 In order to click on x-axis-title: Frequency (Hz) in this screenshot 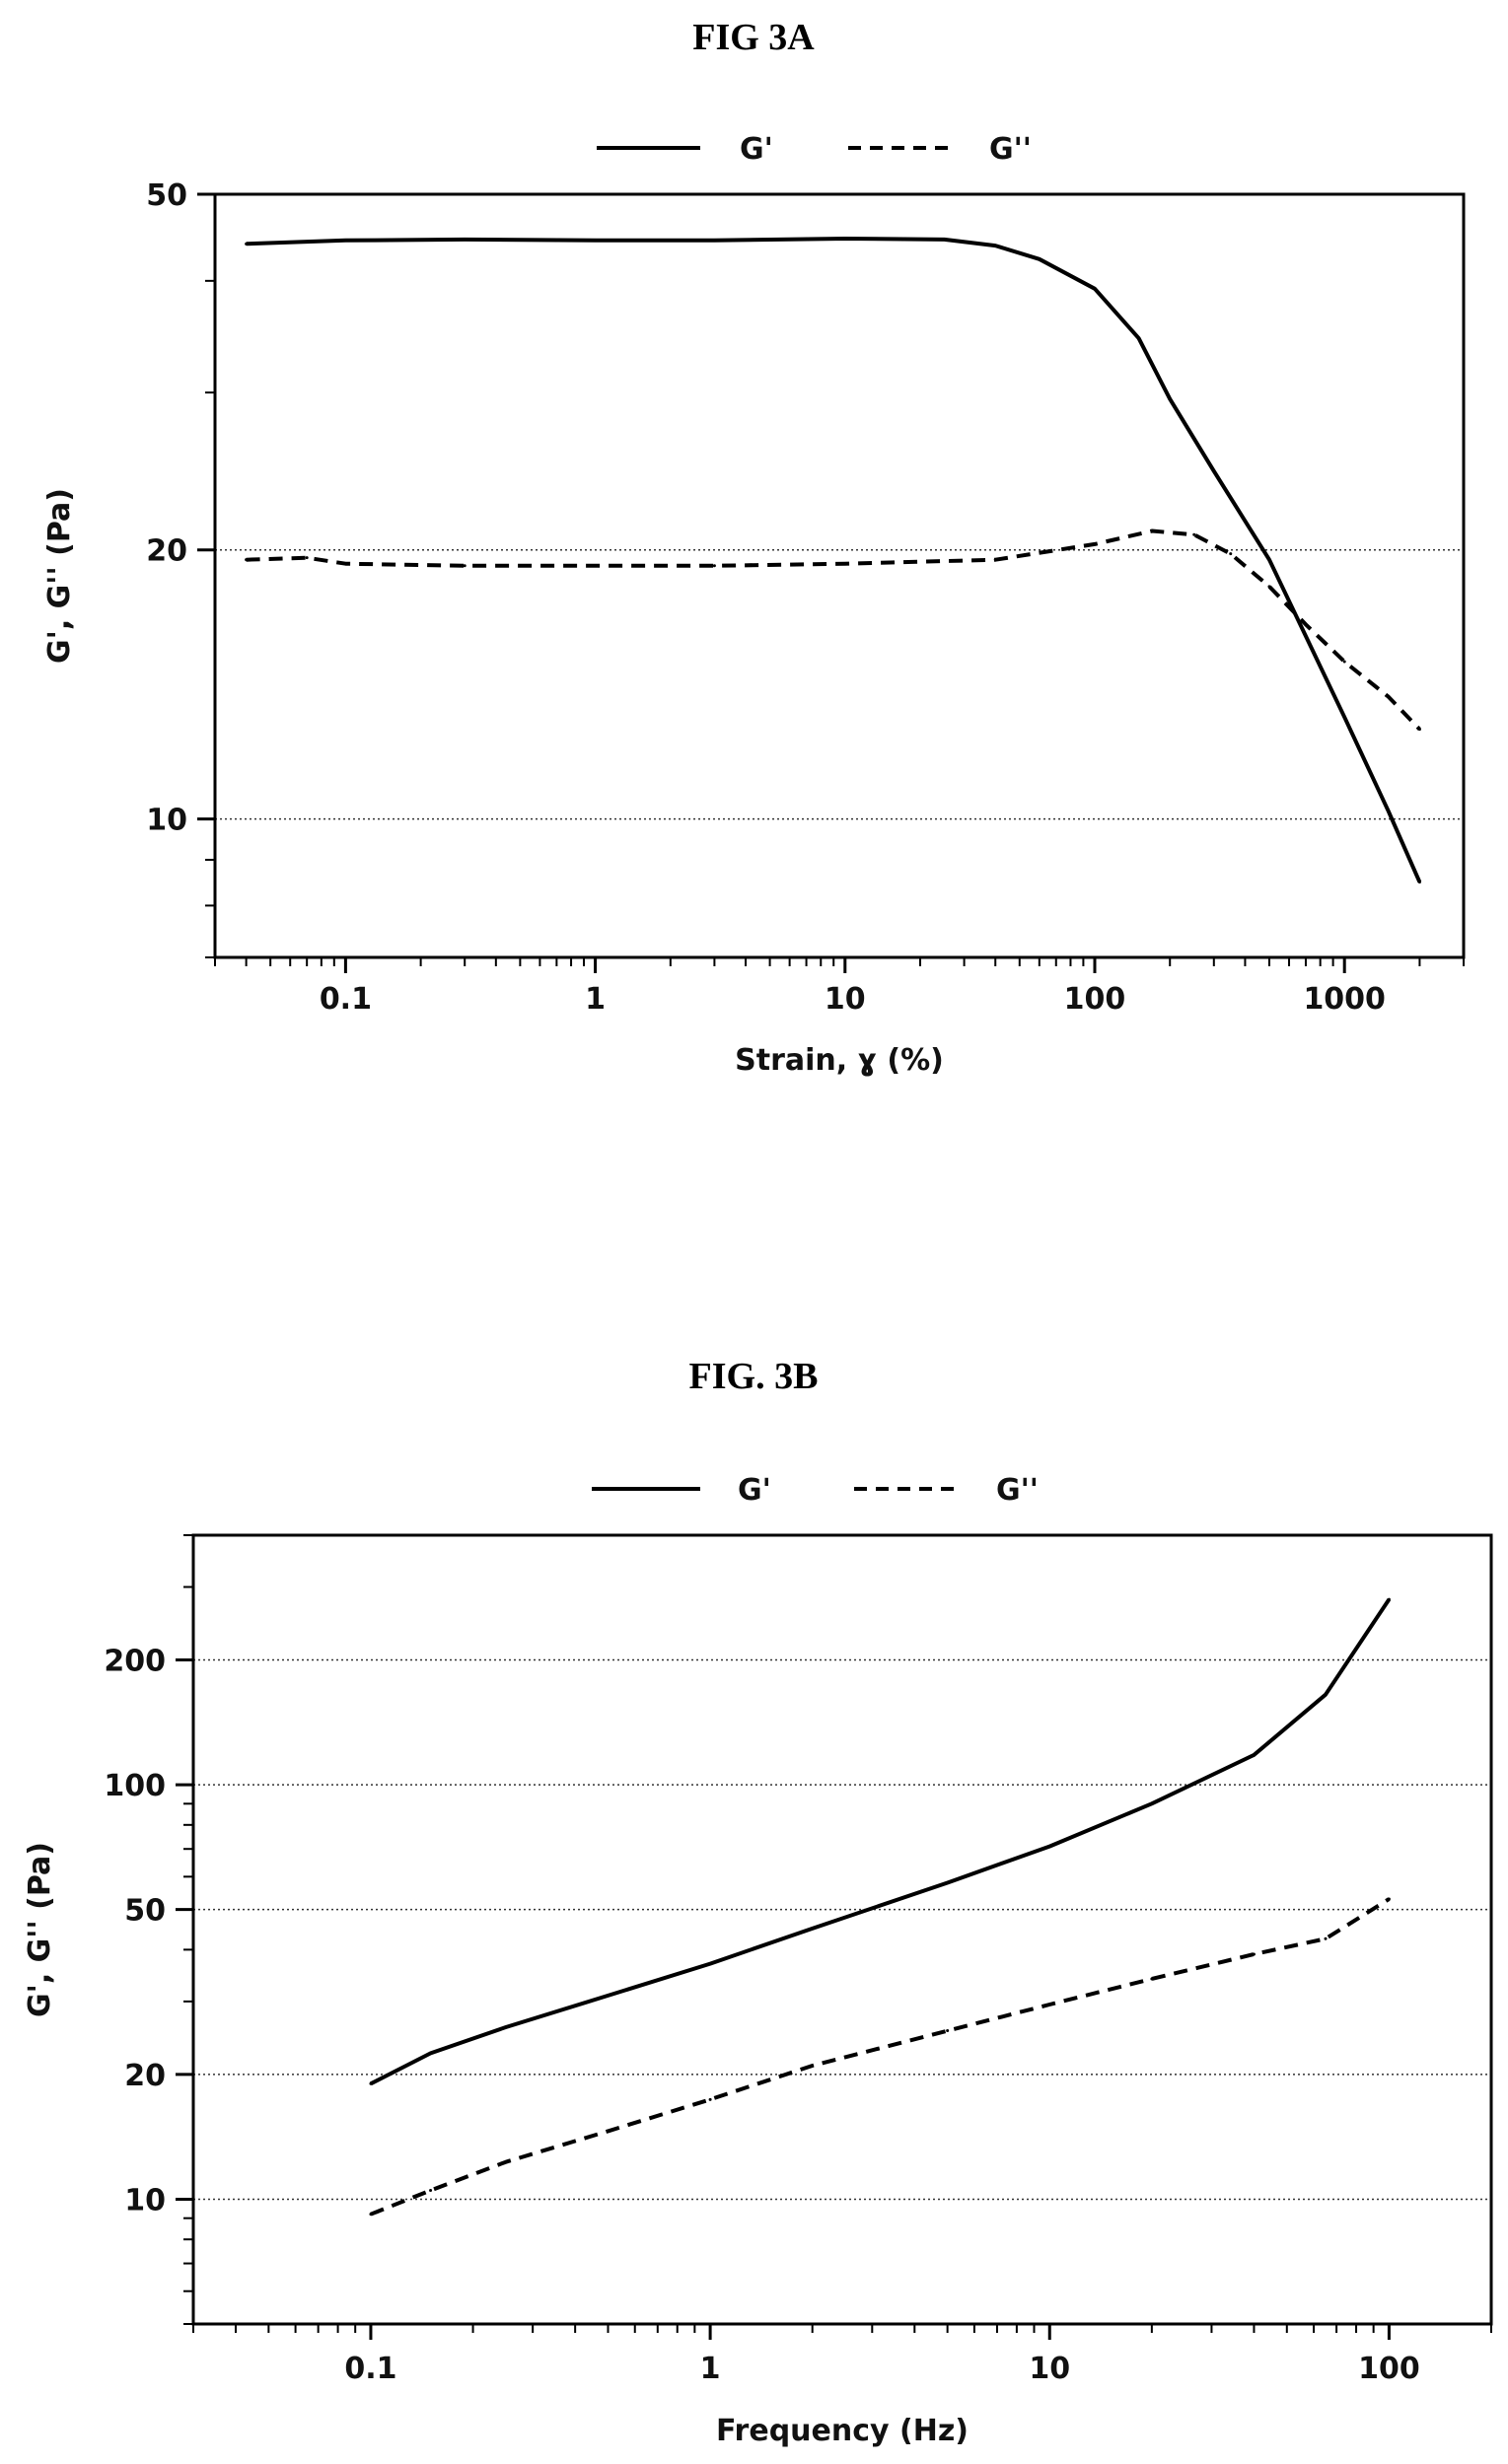, I will do `click(842, 2431)`.